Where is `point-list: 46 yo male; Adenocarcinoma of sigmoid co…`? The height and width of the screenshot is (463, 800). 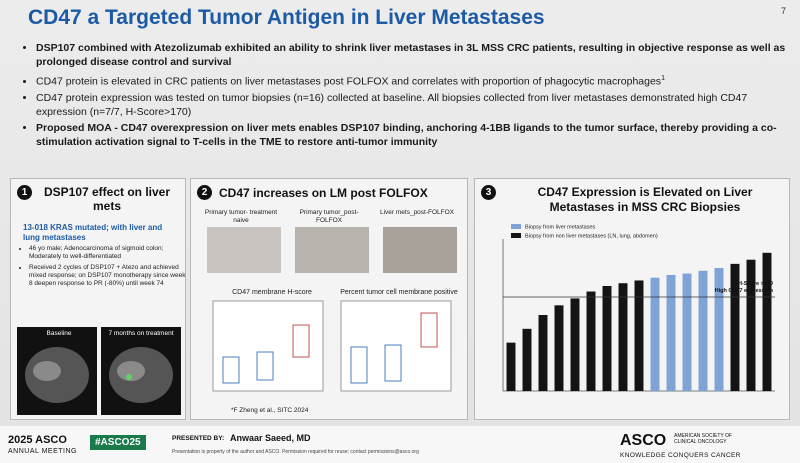 point-list: 46 yo male; Adenocarcinoma of sigmoid co… is located at coordinates (103, 266).